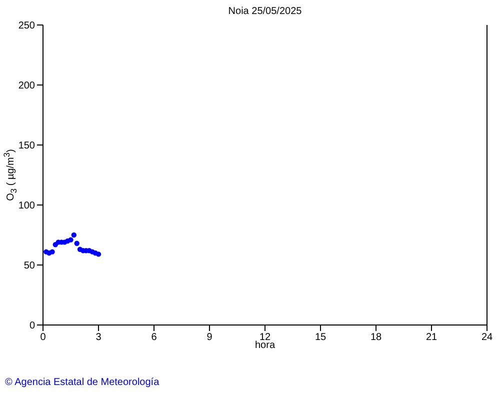 Image resolution: width=500 pixels, height=395 pixels. What do you see at coordinates (99, 338) in the screenshot?
I see `x-tick-label: 3` at bounding box center [99, 338].